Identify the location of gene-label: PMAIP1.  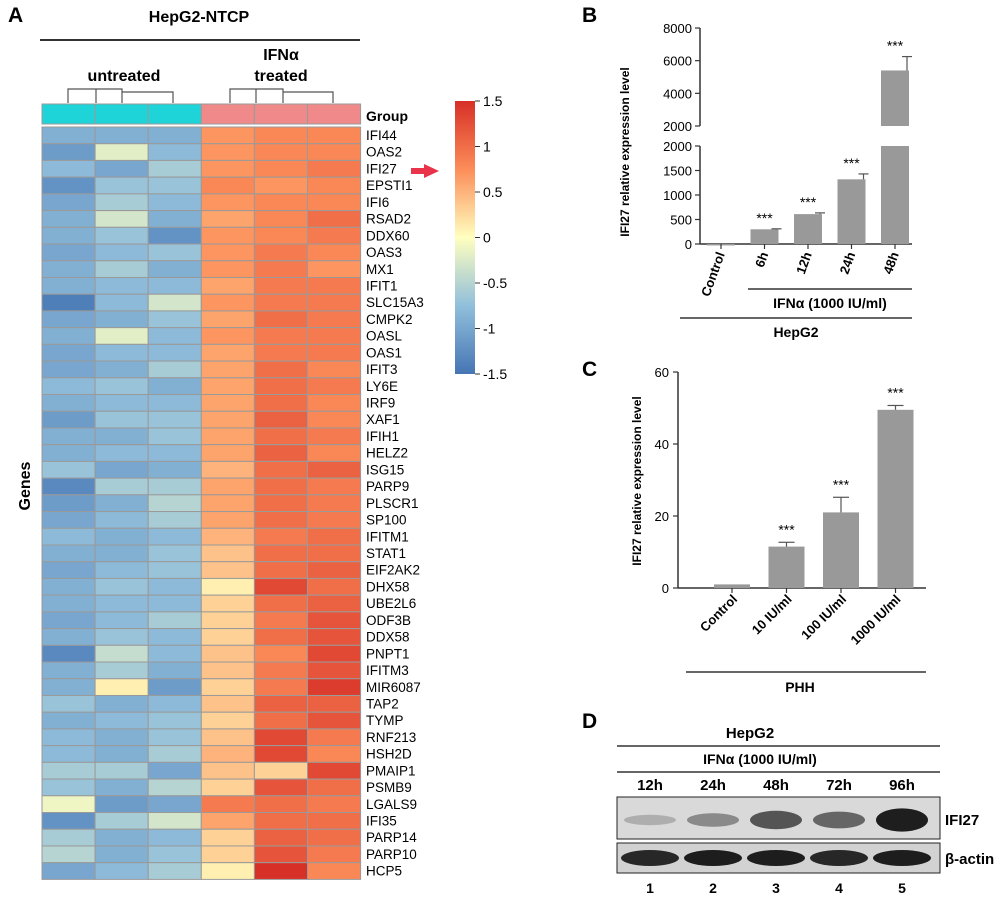
(391, 770).